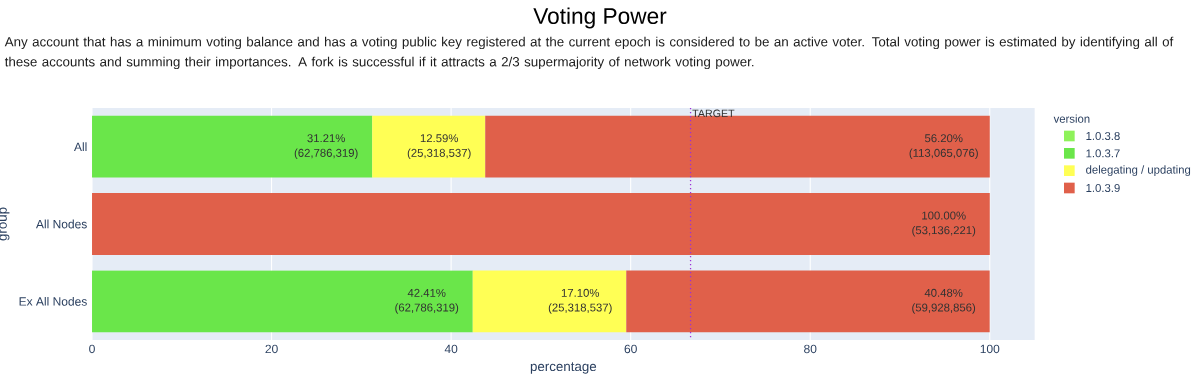 The height and width of the screenshot is (384, 1200). What do you see at coordinates (1103, 153) in the screenshot?
I see `legend-label: 1.0.3.7` at bounding box center [1103, 153].